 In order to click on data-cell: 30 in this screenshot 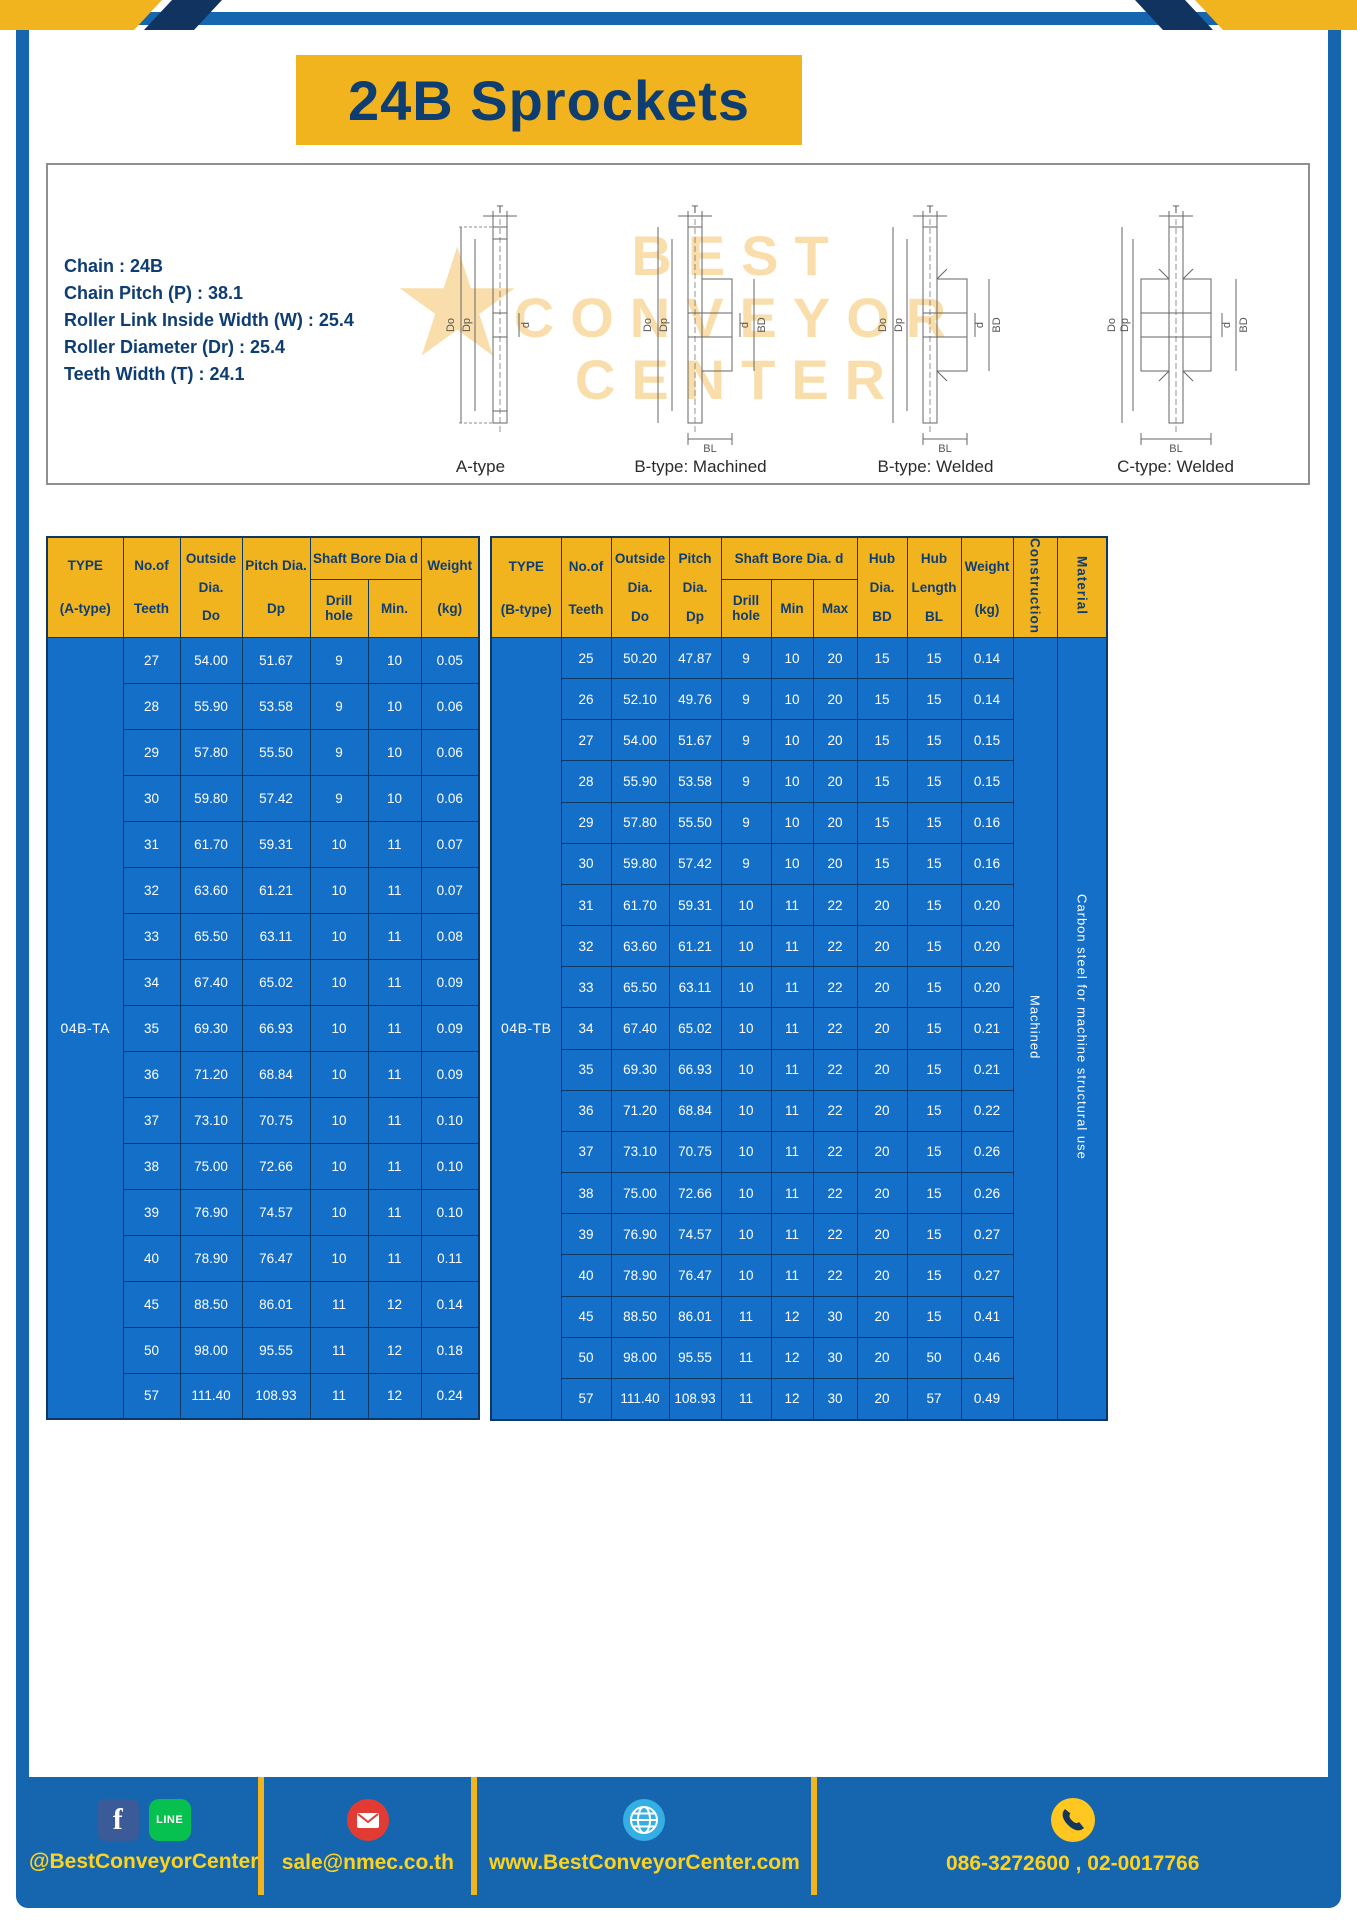, I will do `click(835, 1357)`.